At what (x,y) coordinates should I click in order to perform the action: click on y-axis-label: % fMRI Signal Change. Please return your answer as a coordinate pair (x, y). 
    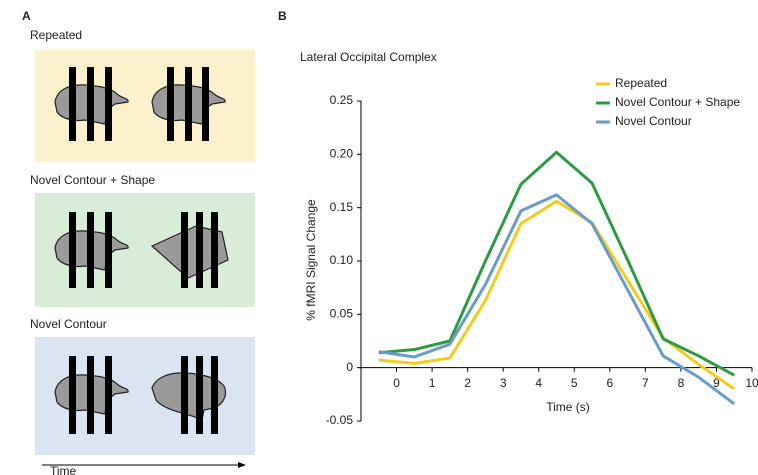
    Looking at the image, I should click on (311, 260).